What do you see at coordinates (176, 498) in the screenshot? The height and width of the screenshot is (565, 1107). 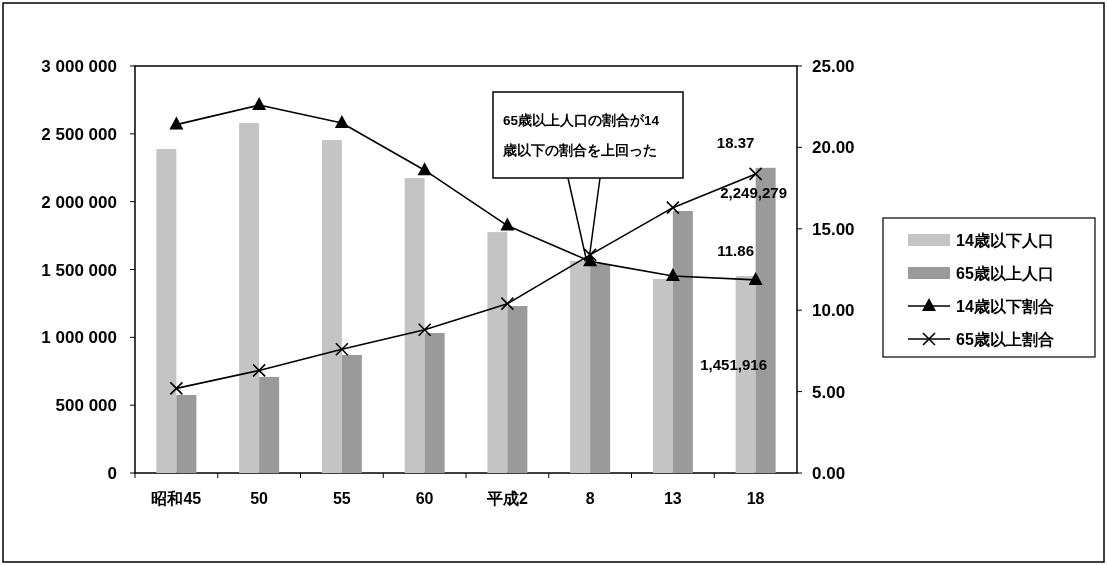 I see `x-tick-label: 昭和45` at bounding box center [176, 498].